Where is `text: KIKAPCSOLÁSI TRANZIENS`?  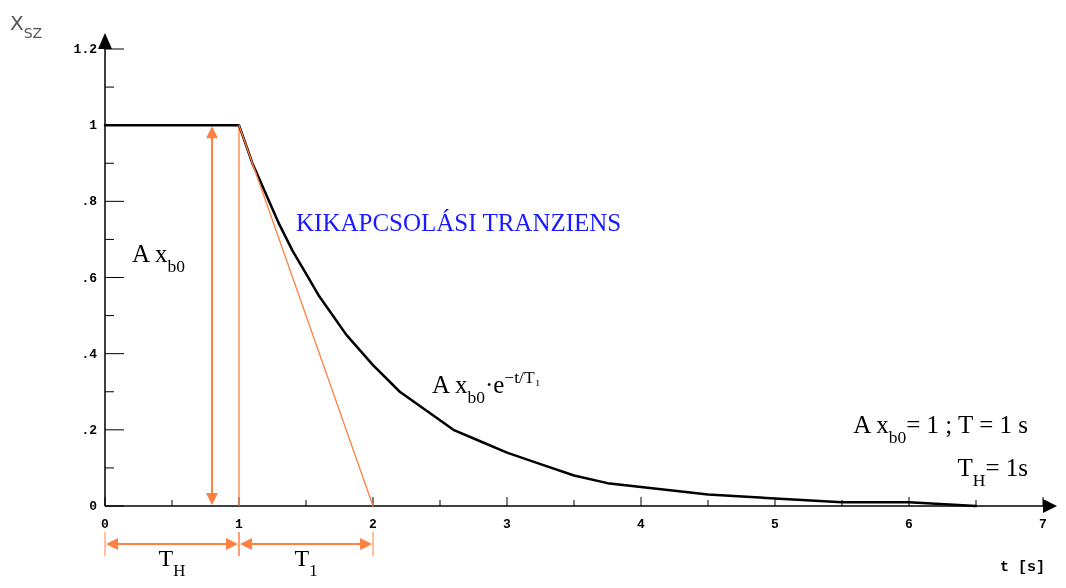
text: KIKAPCSOLÁSI TRANZIENS is located at coordinates (459, 222).